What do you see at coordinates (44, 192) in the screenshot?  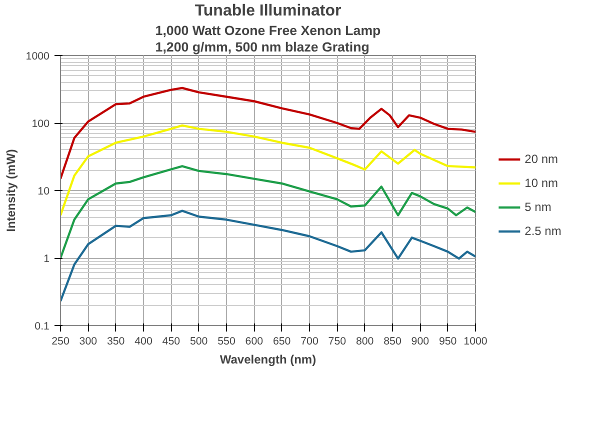 I see `y-tick-label: 10` at bounding box center [44, 192].